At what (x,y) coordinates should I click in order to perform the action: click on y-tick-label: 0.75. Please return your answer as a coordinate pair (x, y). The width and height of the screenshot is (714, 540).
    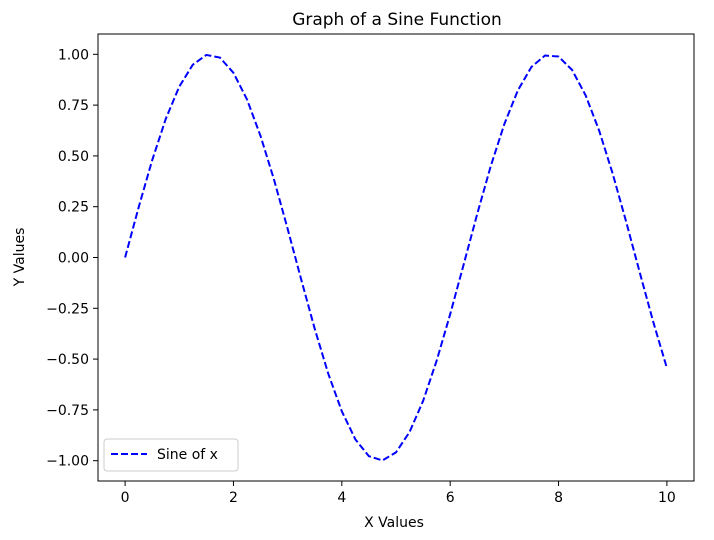
    Looking at the image, I should click on (73, 106).